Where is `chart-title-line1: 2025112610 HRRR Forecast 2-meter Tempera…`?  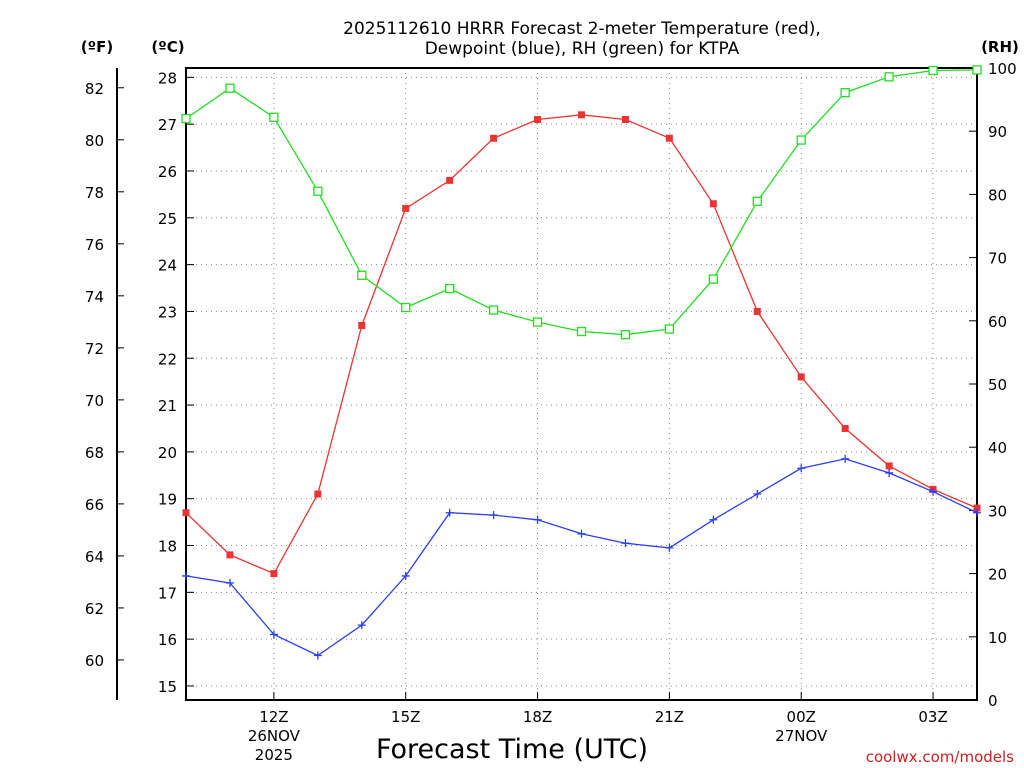 chart-title-line1: 2025112610 HRRR Forecast 2-meter Tempera… is located at coordinates (582, 29).